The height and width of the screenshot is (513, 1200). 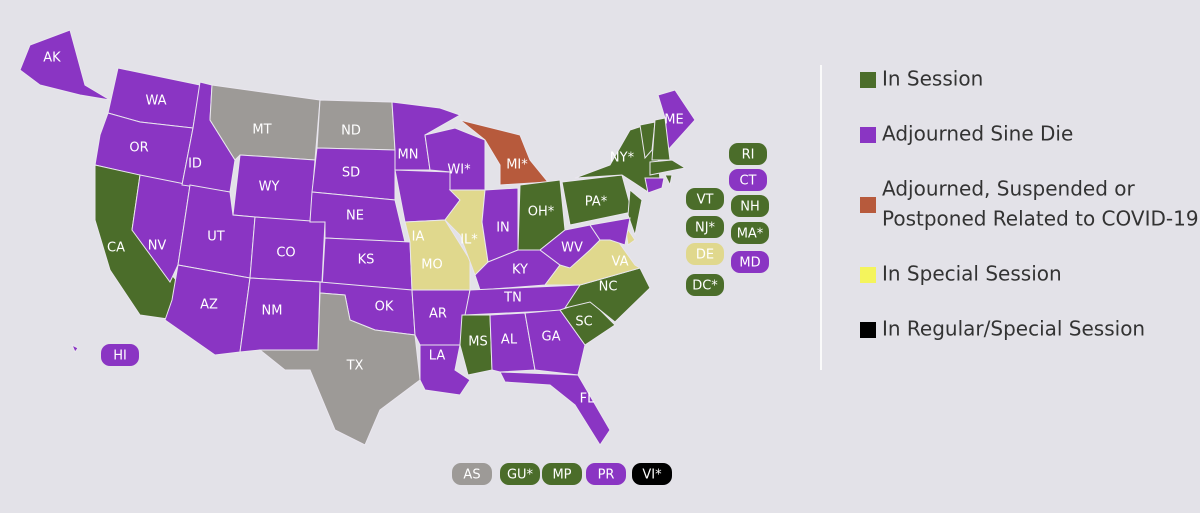 I want to click on legend-label: In Special Session, so click(x=972, y=274).